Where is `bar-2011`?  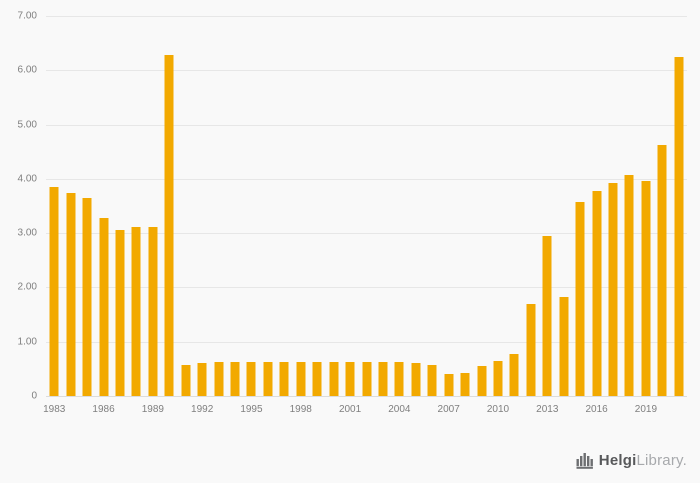 bar-2011 is located at coordinates (514, 374).